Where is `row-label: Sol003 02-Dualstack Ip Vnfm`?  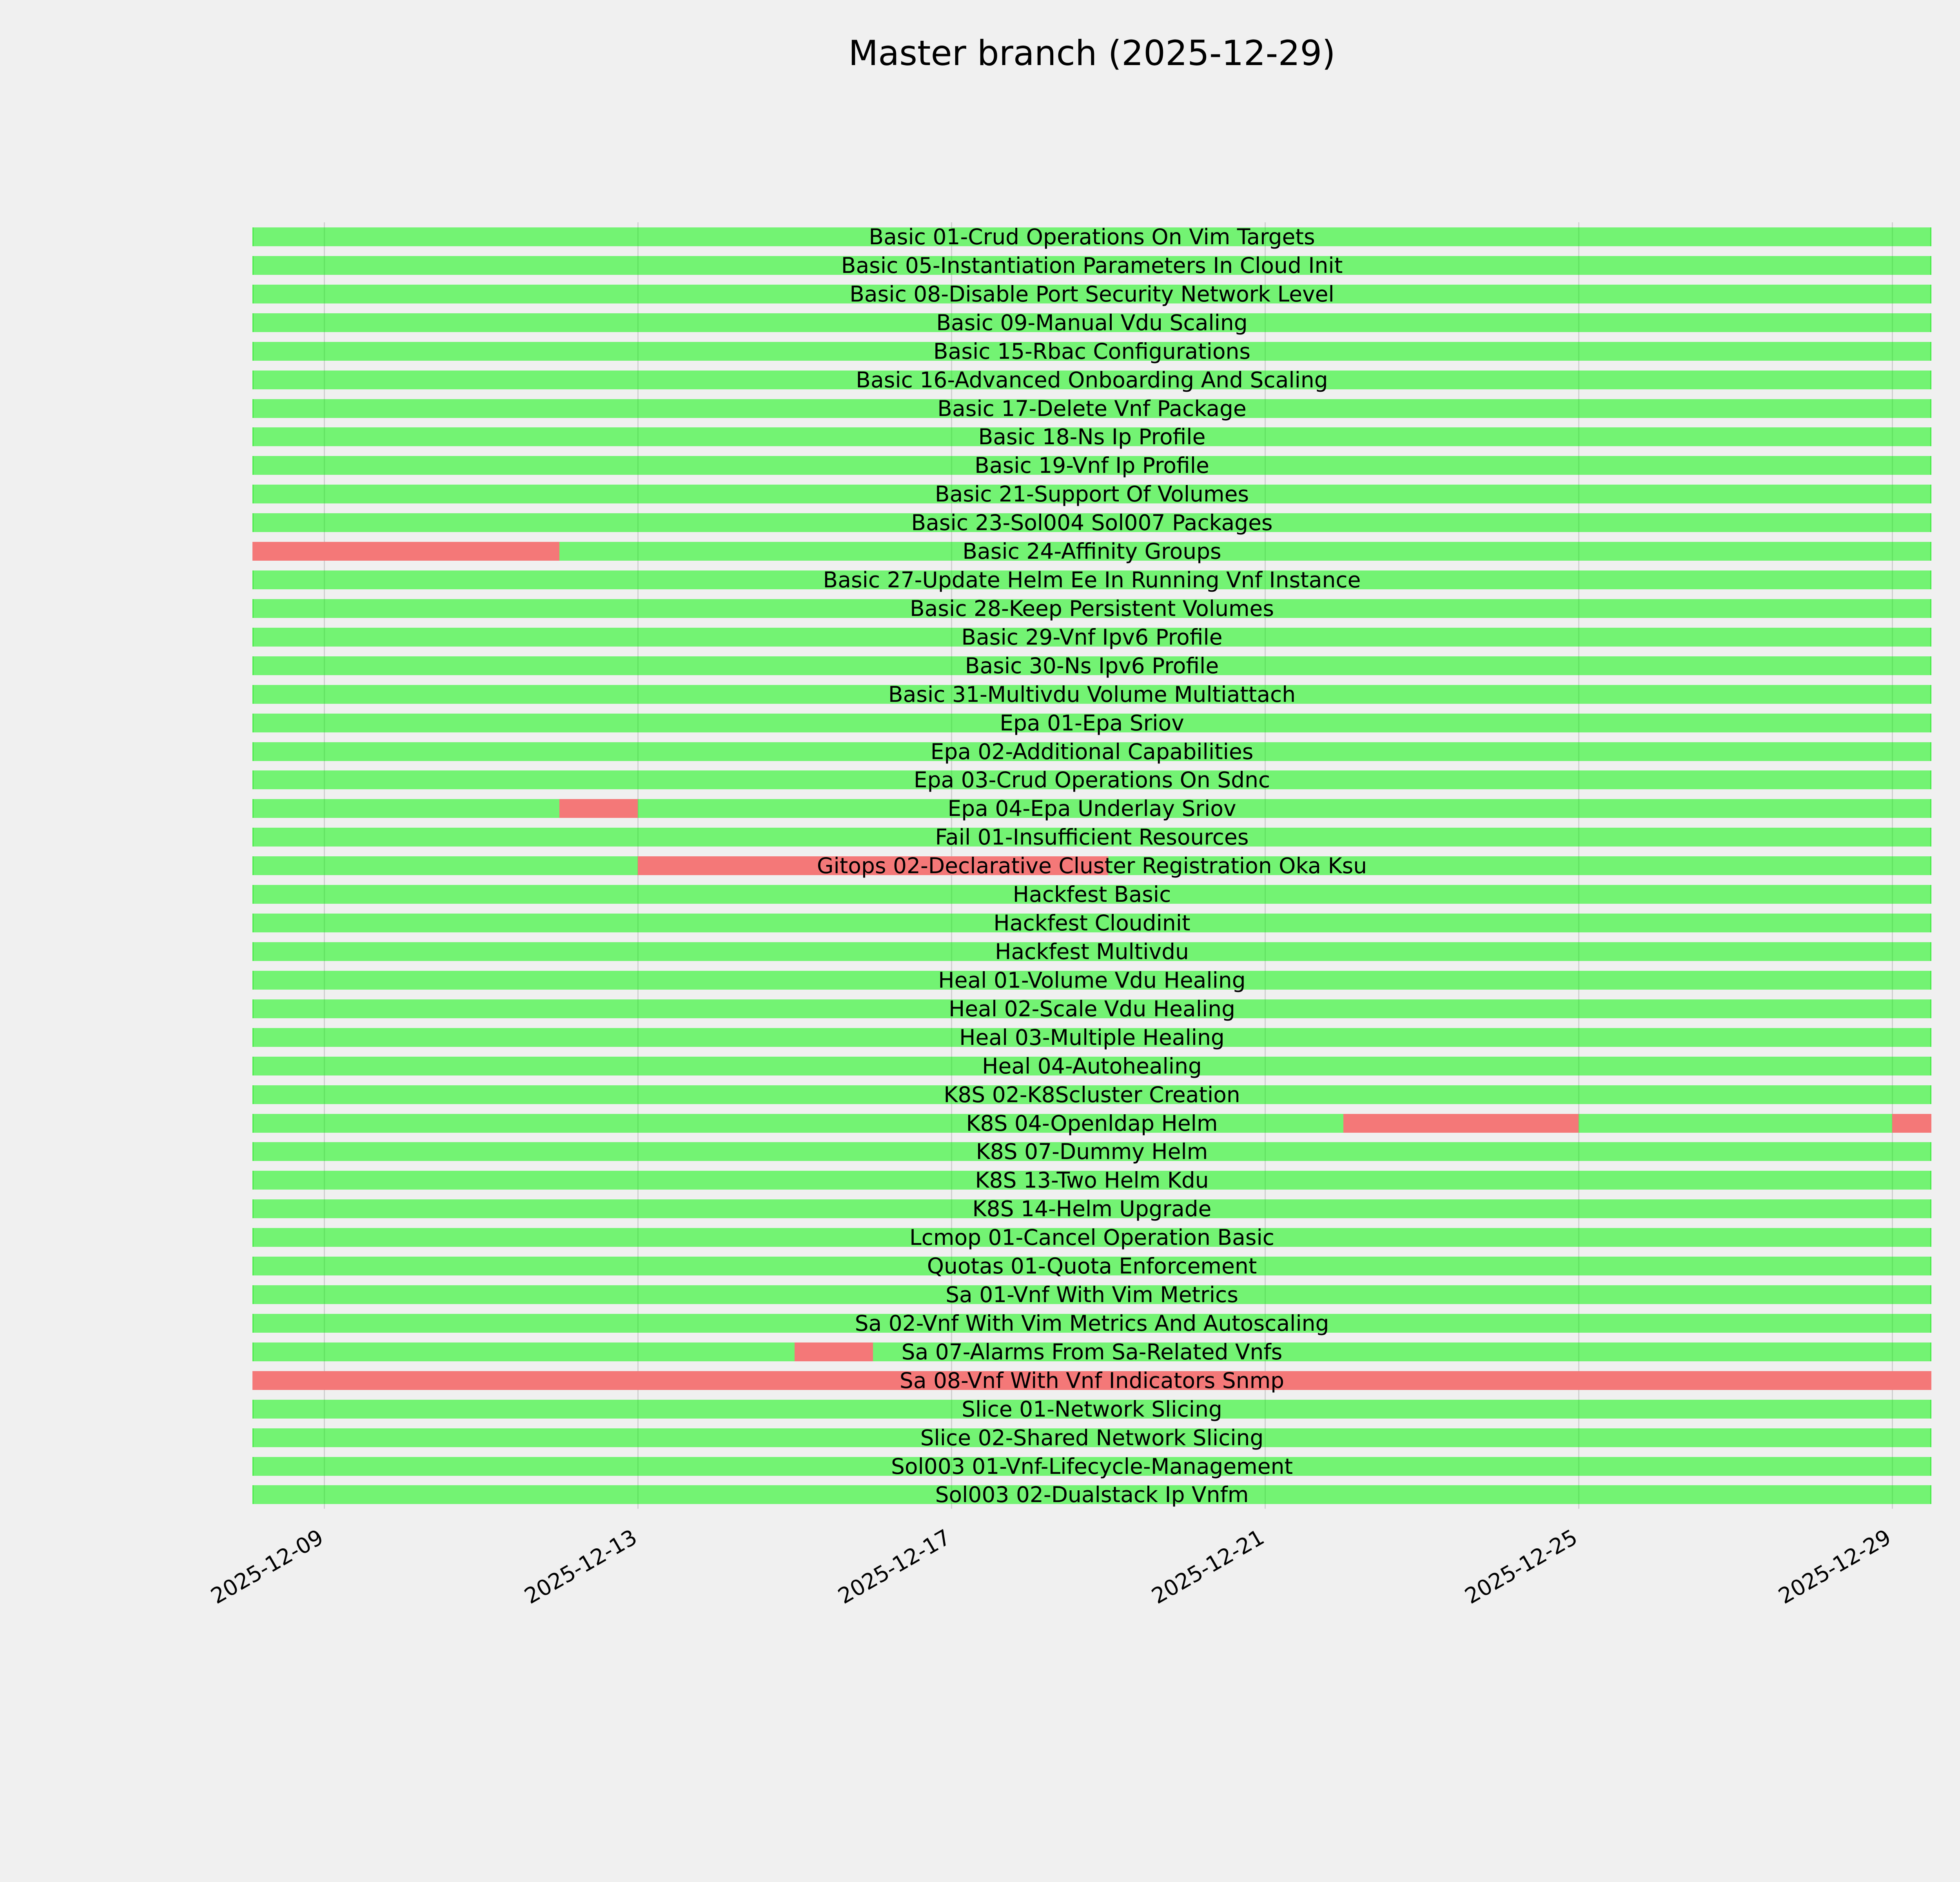 row-label: Sol003 02-Dualstack Ip Vnfm is located at coordinates (1092, 1495).